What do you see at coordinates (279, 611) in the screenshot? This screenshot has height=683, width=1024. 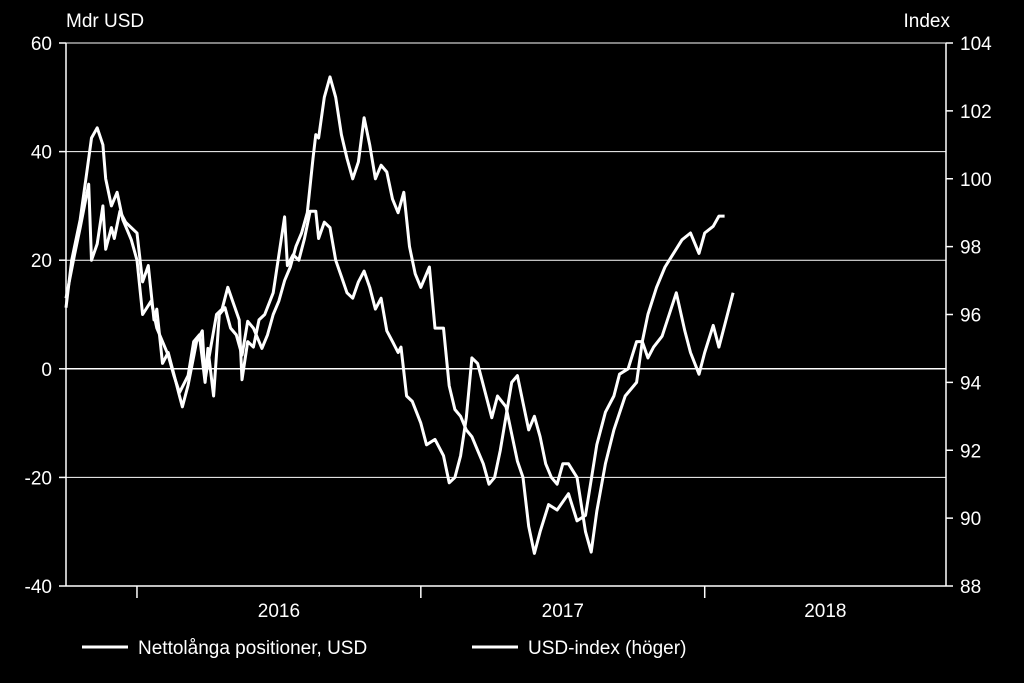 I see `x-tick-label: 2016` at bounding box center [279, 611].